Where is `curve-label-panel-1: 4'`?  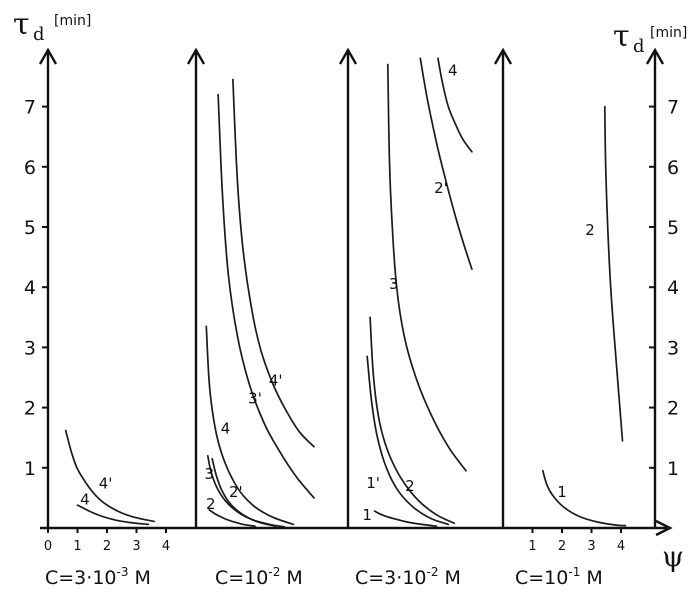 curve-label-panel-1: 4' is located at coordinates (106, 483).